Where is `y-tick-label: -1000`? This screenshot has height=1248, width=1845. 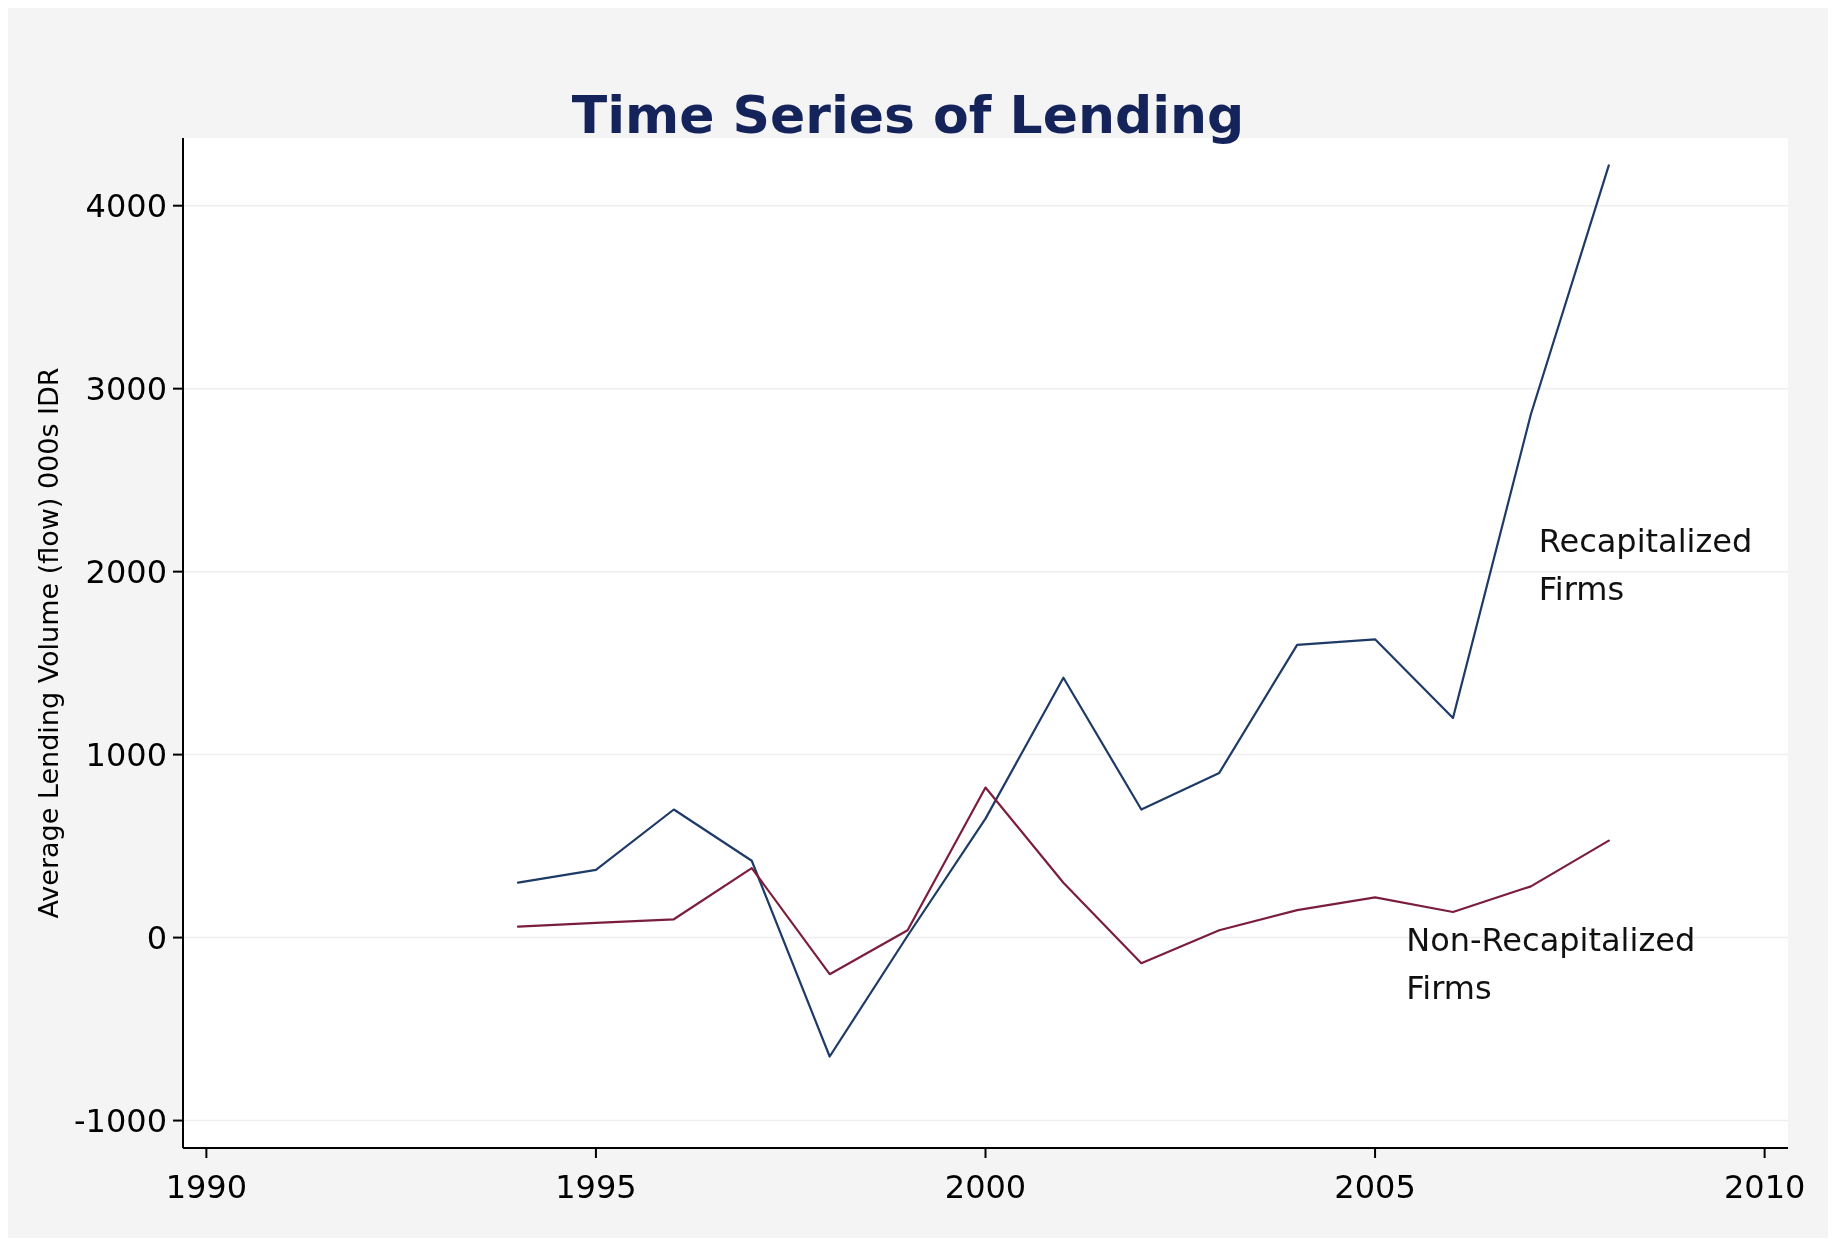
y-tick-label: -1000 is located at coordinates (120, 1120).